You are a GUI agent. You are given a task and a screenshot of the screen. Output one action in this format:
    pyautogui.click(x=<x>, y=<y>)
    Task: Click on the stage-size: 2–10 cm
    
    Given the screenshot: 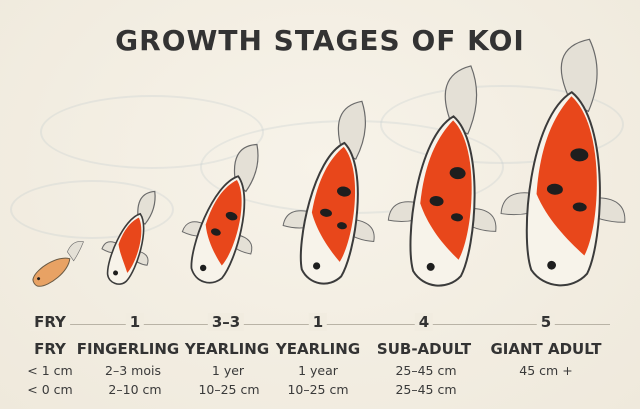 What is the action you would take?
    pyautogui.click(x=135, y=389)
    